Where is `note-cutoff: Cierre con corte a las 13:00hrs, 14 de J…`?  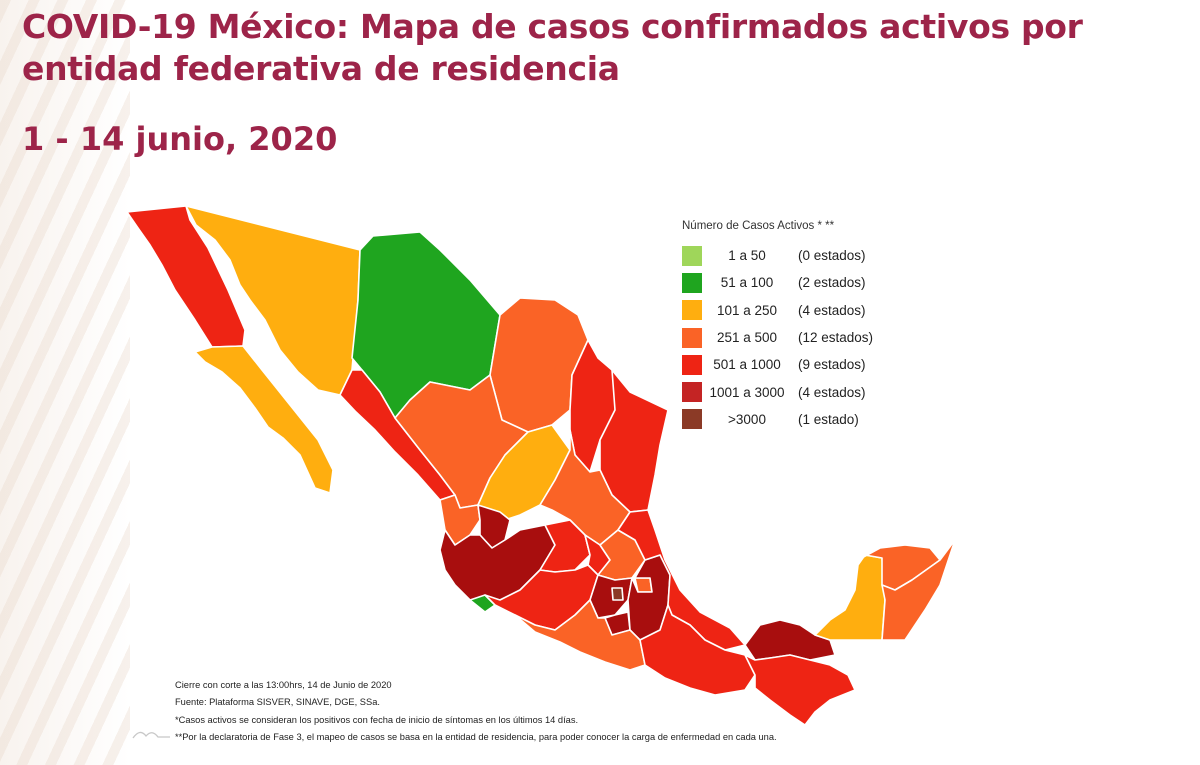 note-cutoff: Cierre con corte a las 13:00hrs, 14 de J… is located at coordinates (283, 685).